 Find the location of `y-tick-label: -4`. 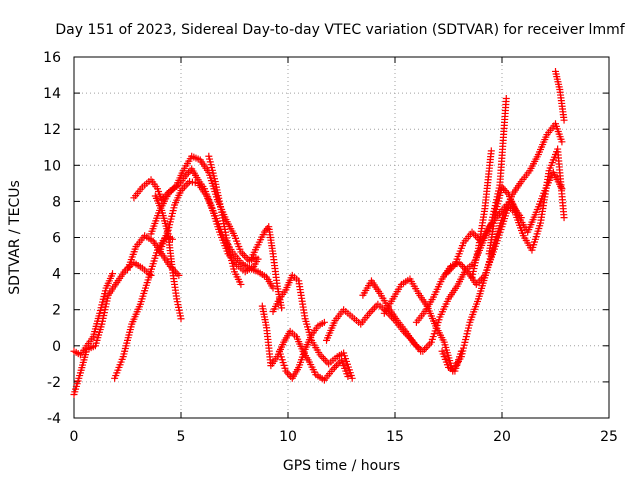

y-tick-label: -4 is located at coordinates (54, 419).